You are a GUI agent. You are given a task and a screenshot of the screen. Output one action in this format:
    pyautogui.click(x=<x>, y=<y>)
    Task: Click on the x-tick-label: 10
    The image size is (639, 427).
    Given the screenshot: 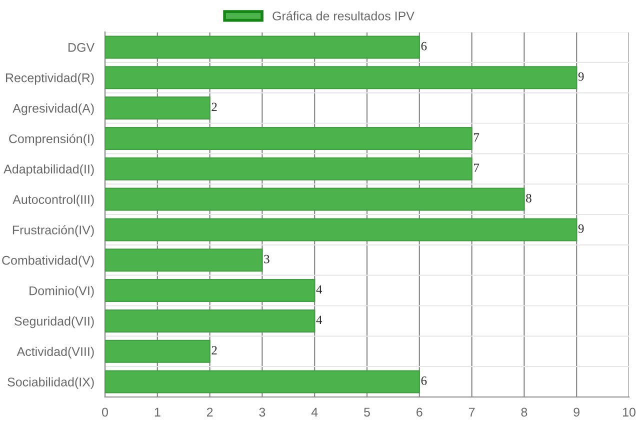 What is the action you would take?
    pyautogui.click(x=629, y=412)
    